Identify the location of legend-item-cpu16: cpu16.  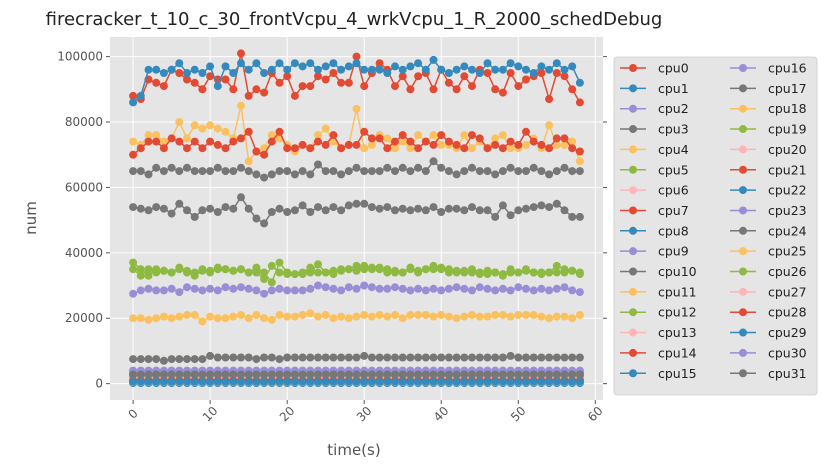
(768, 68).